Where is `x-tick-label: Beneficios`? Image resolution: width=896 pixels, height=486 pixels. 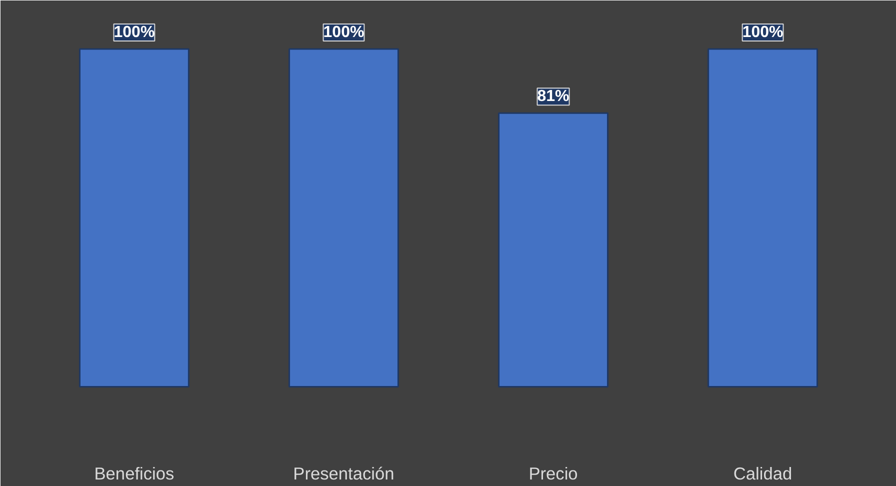
x-tick-label: Beneficios is located at coordinates (134, 474).